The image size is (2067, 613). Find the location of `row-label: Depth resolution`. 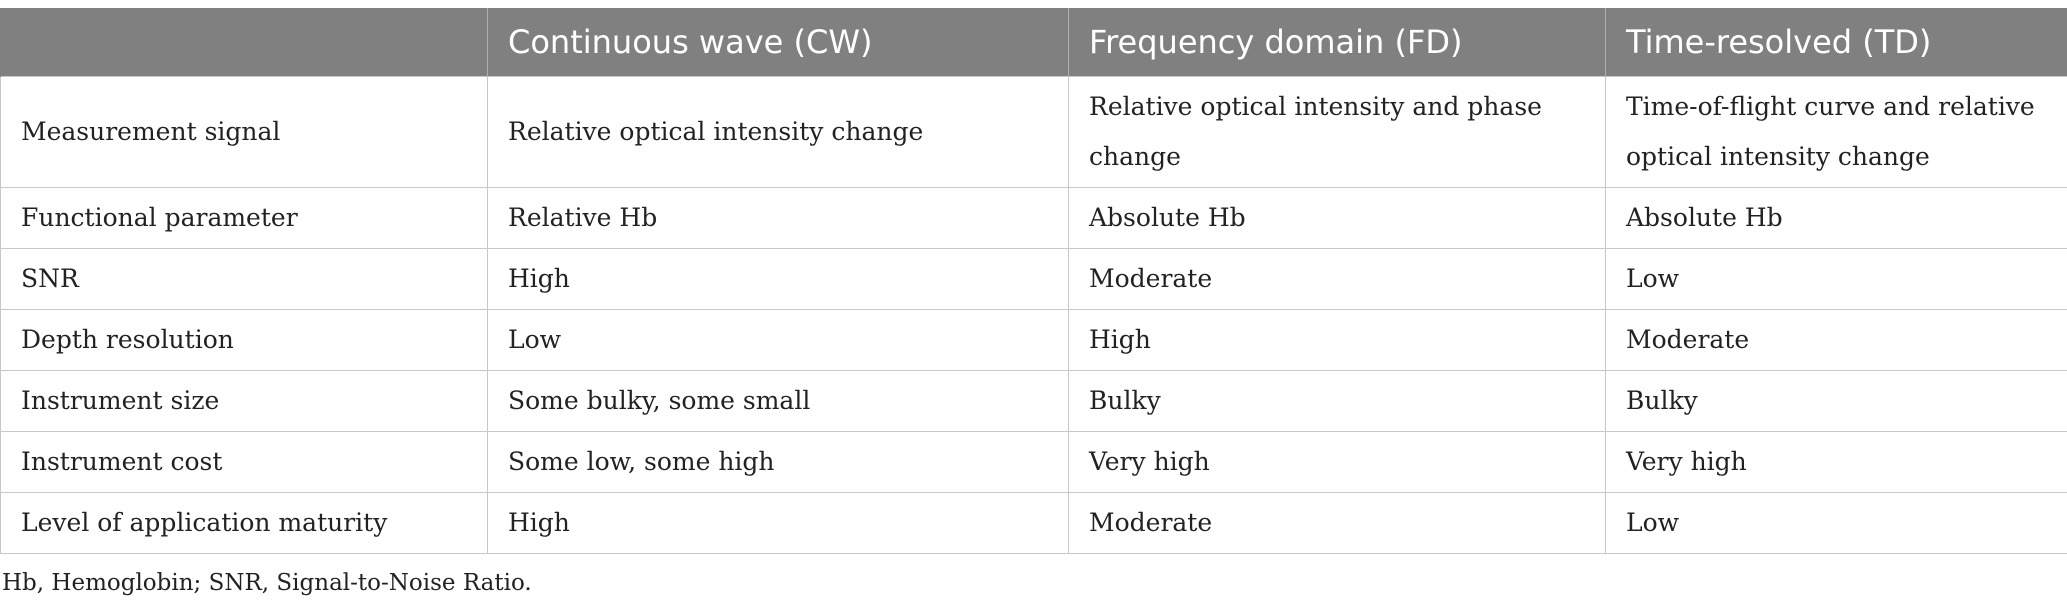

row-label: Depth resolution is located at coordinates (244, 340).